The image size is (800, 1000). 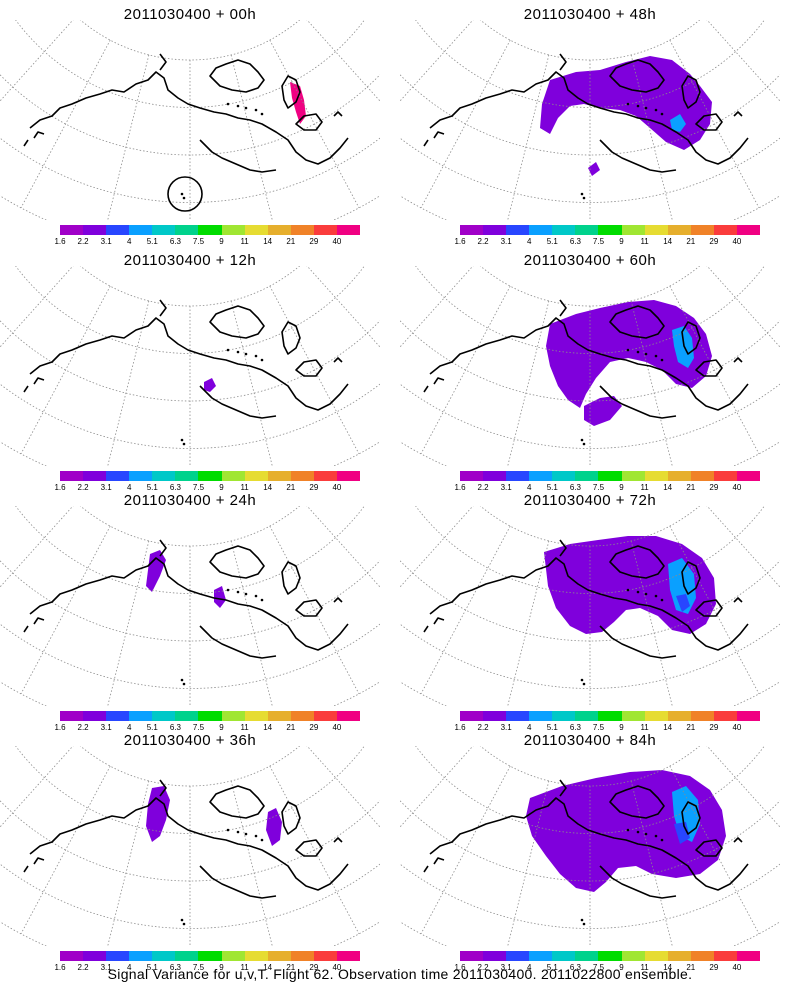 I want to click on colorbar-label: 1.6, so click(x=460, y=241).